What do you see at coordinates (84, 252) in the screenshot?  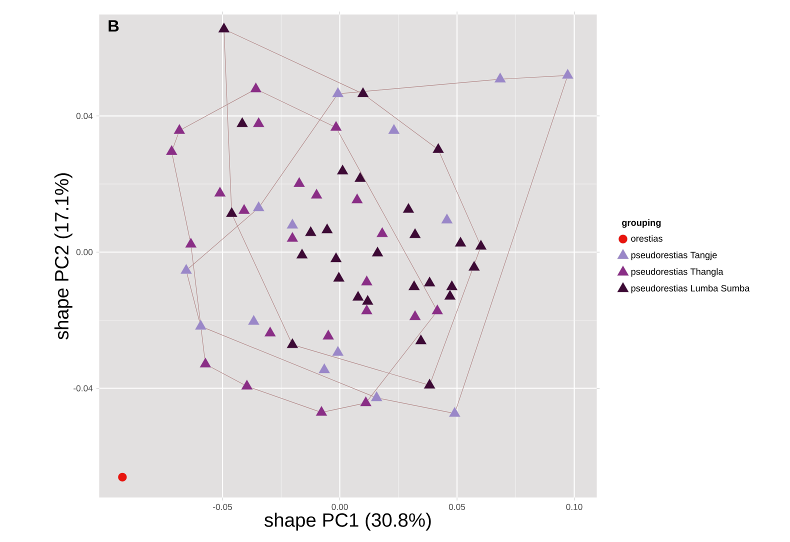 I see `y-tick-label: 0.00` at bounding box center [84, 252].